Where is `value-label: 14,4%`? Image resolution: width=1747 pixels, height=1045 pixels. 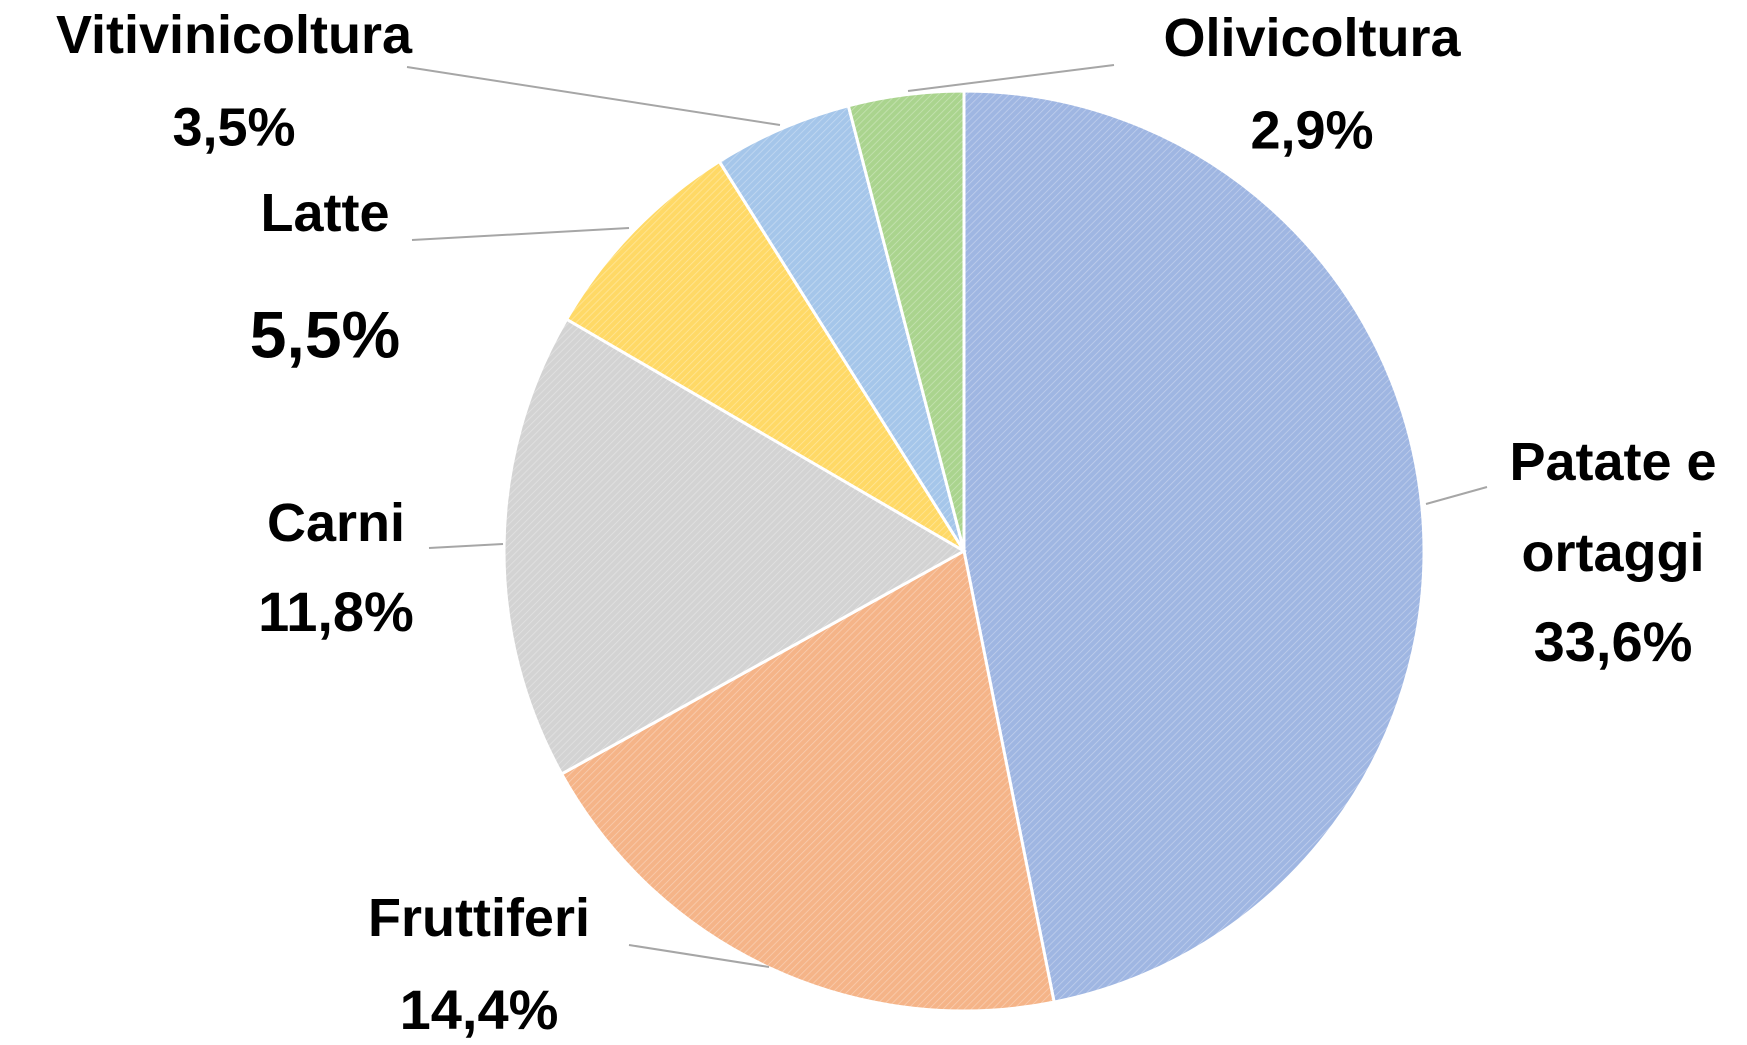
value-label: 14,4% is located at coordinates (479, 1009).